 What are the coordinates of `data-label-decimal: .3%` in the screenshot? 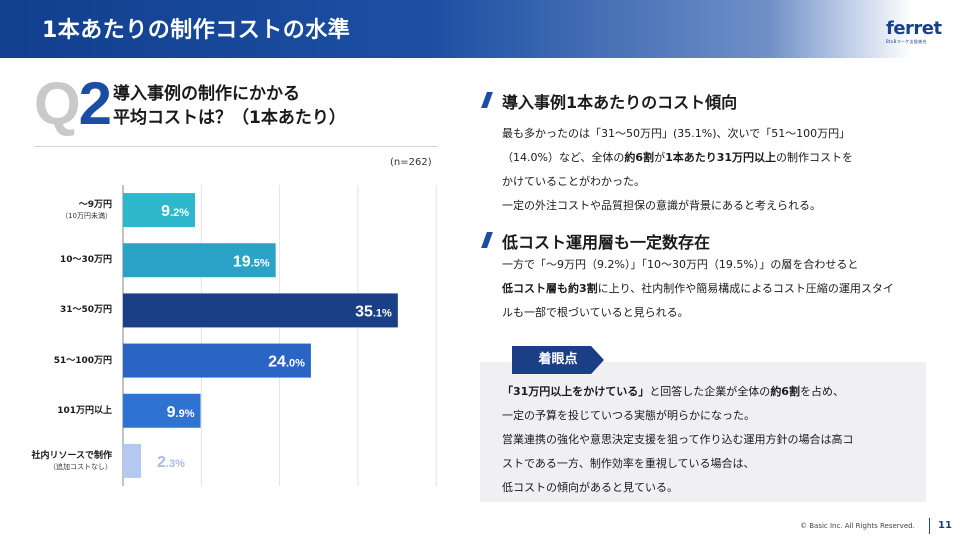 It's located at (175, 464).